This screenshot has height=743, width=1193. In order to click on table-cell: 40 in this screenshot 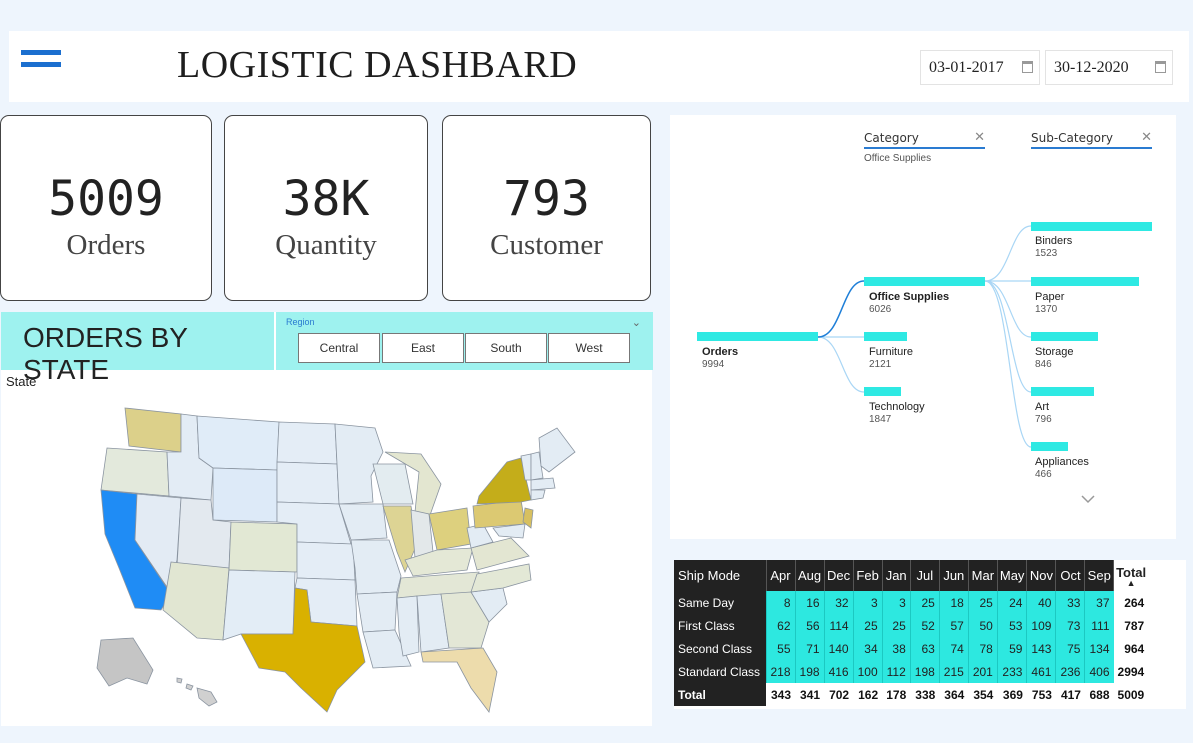, I will do `click(1041, 602)`.